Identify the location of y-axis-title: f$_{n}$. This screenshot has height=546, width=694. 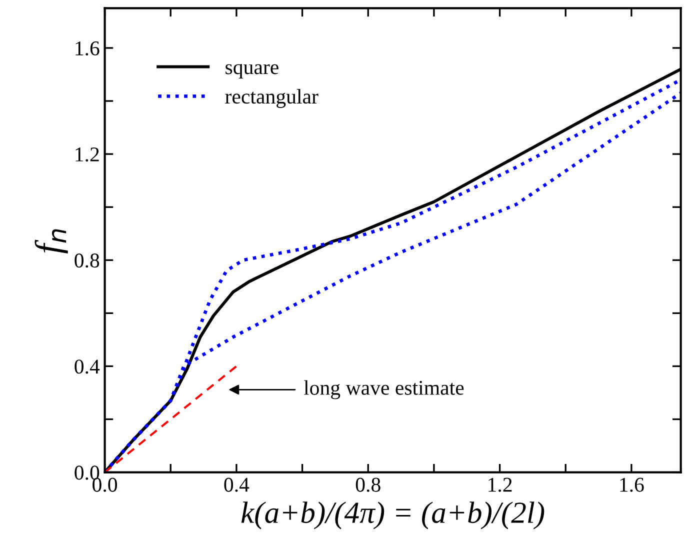
(51, 241).